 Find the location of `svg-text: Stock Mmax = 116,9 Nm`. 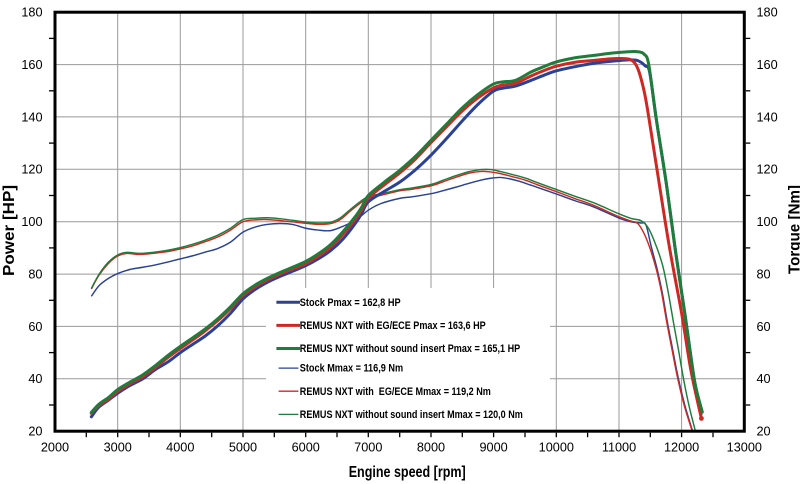

svg-text: Stock Mmax = 116,9 Nm is located at coordinates (351, 369).